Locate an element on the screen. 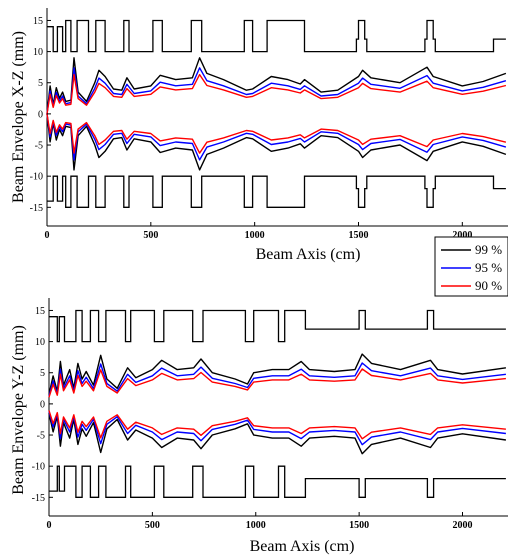 This screenshot has height=557, width=508. xz-x-tick-label: 1500 is located at coordinates (358, 235).